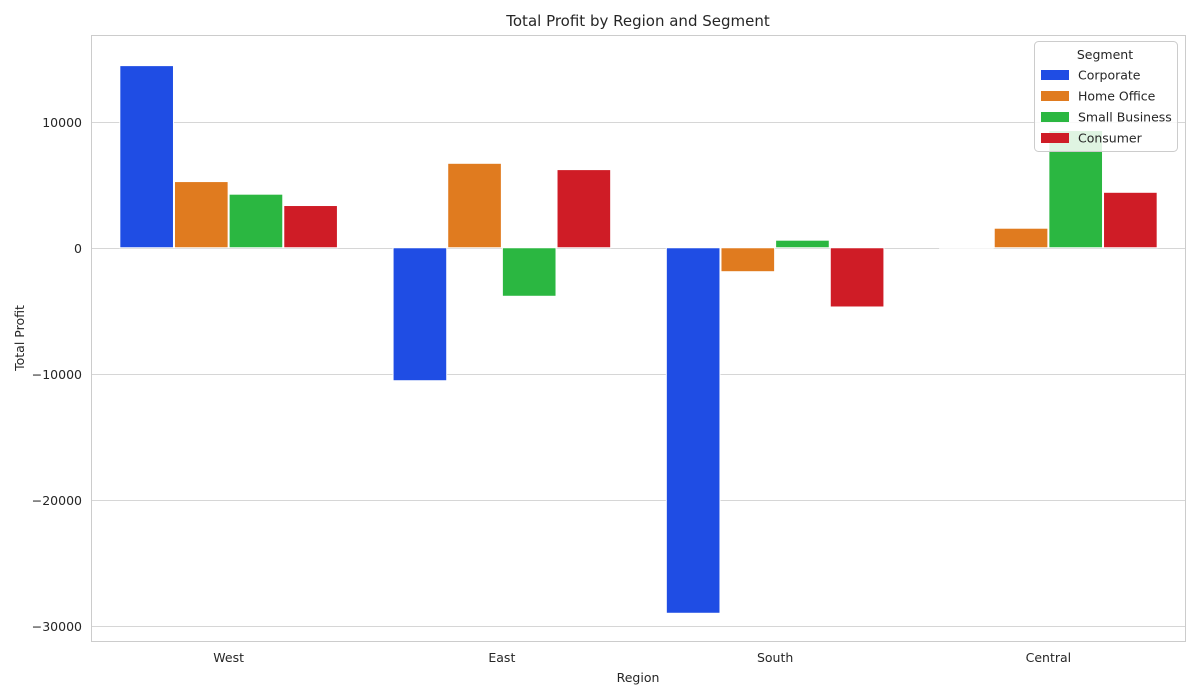 The width and height of the screenshot is (1200, 700). Describe the element at coordinates (62, 122) in the screenshot. I see `y-tick-label: 10000` at that location.